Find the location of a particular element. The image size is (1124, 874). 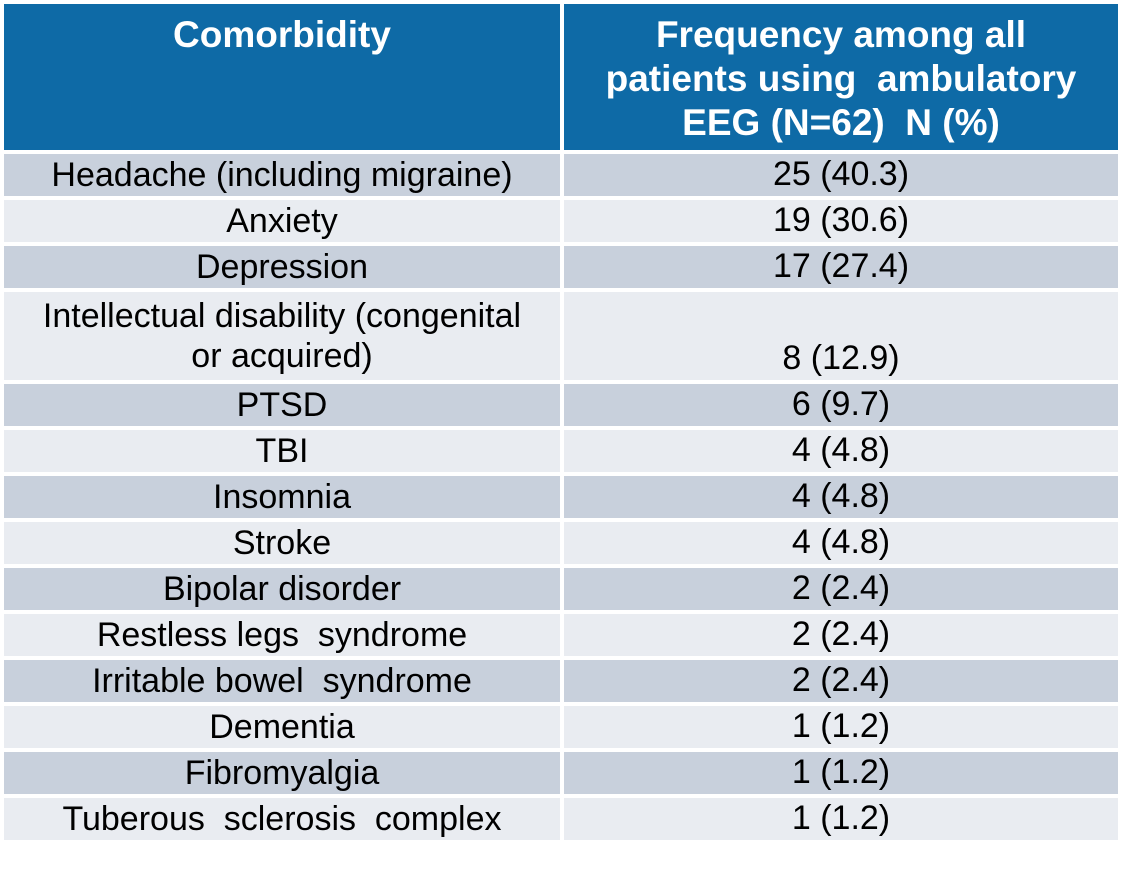

table-row: Bipolar disorder 2 (2.4) is located at coordinates (561, 589).